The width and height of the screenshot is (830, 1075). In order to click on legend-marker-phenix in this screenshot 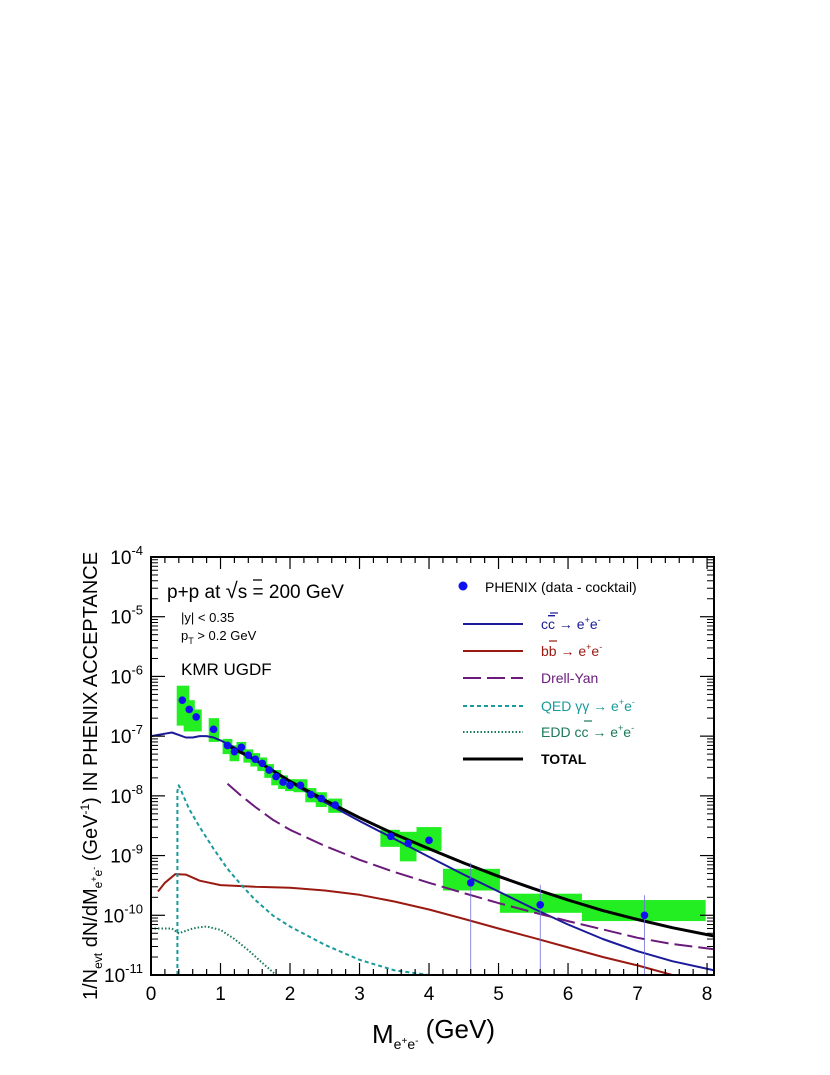, I will do `click(463, 586)`.